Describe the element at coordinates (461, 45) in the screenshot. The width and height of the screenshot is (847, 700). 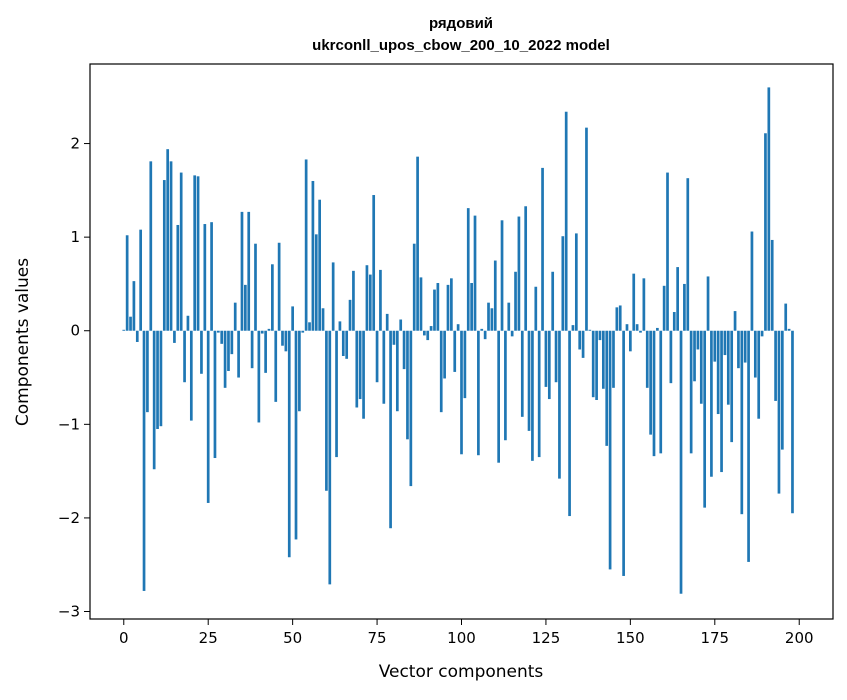
I see `chart-subtitle: ukrconll_upos_cbow_200_10_2022 model` at that location.